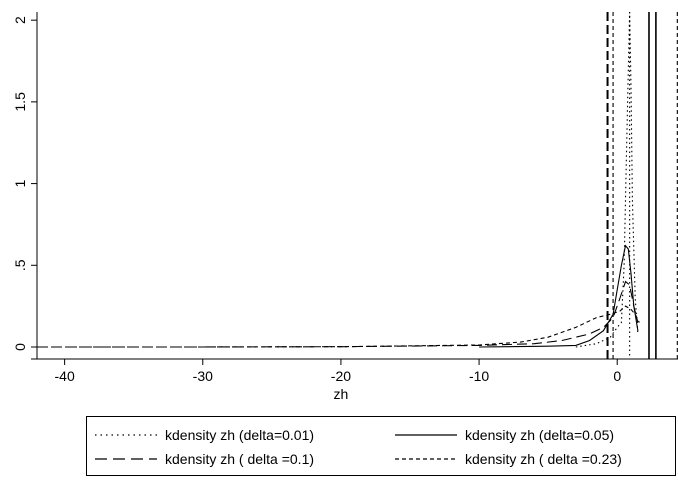  Describe the element at coordinates (126, 459) in the screenshot. I see `legend-swatch-dashed` at that location.